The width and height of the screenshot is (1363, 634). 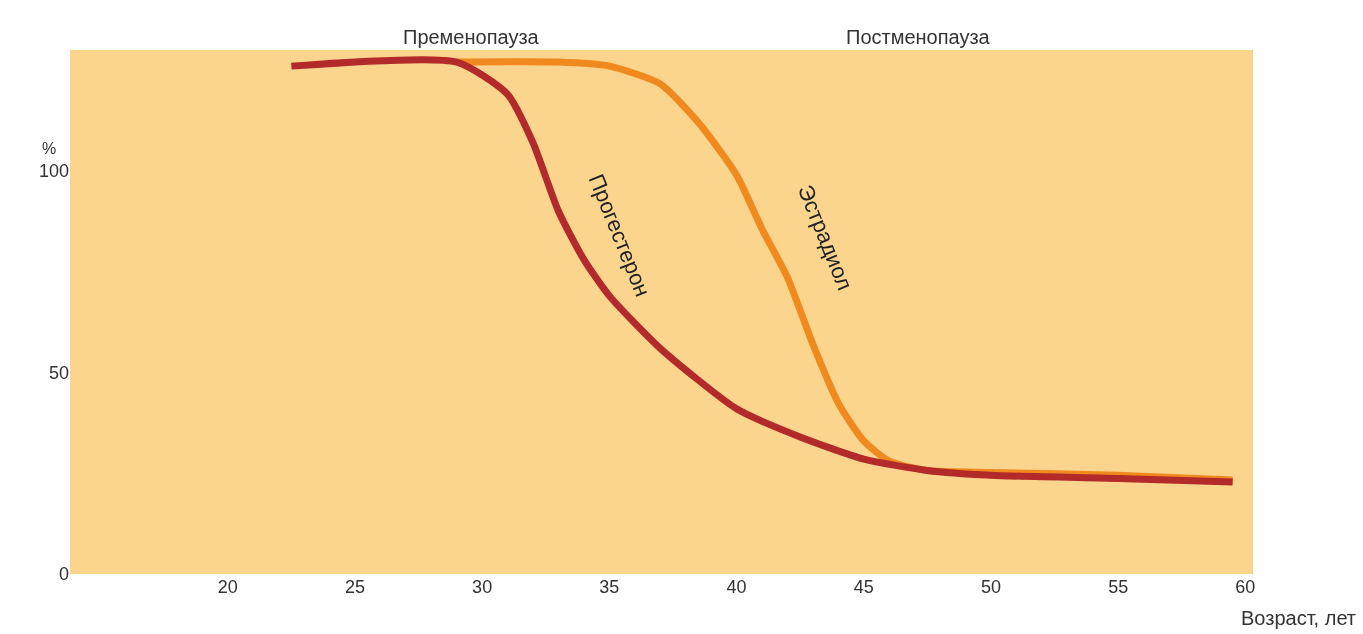 I want to click on text: Пременопауза, so click(x=471, y=37).